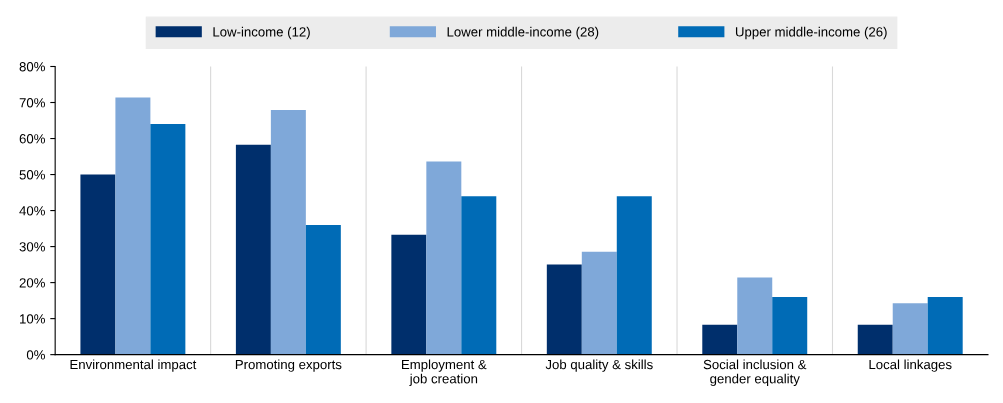 The height and width of the screenshot is (403, 1003). Describe the element at coordinates (35, 355) in the screenshot. I see `y-tick-label: 0%` at that location.